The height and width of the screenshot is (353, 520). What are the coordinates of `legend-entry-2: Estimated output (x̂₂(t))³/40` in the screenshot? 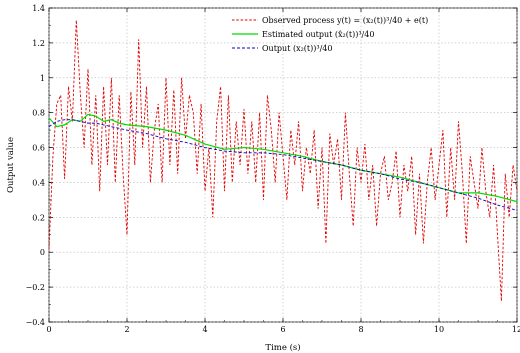 It's located at (318, 34).